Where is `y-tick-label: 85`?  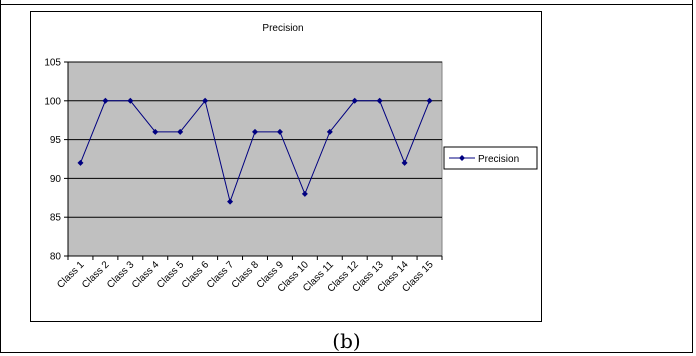
y-tick-label: 85 is located at coordinates (56, 218).